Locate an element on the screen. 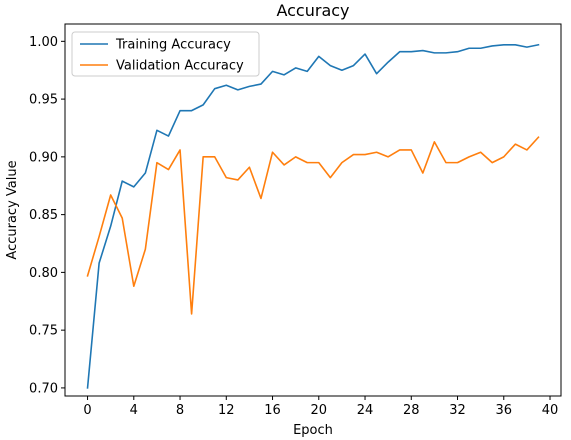 Image resolution: width=571 pixels, height=440 pixels. y-tick-label: 0.85 is located at coordinates (43, 215).